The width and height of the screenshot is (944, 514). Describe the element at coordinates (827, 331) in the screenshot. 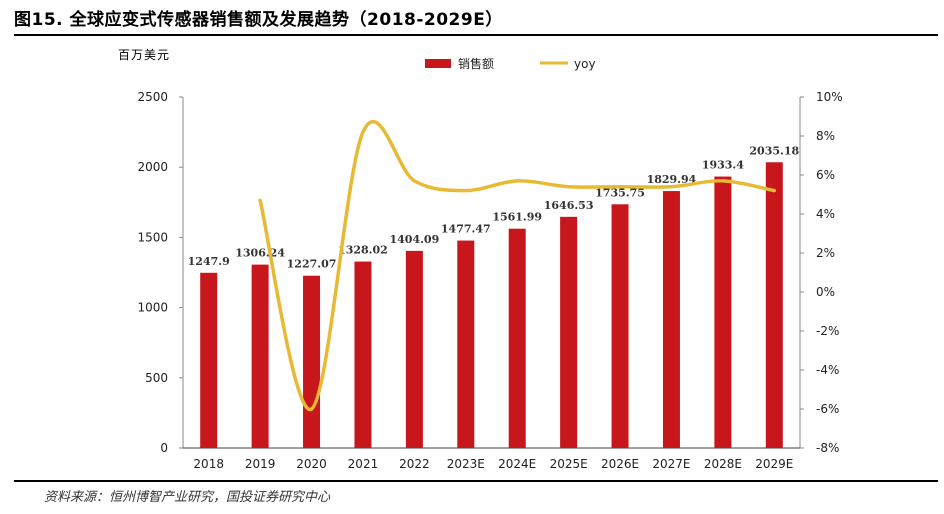

I see `right-tick-label: -2%` at that location.